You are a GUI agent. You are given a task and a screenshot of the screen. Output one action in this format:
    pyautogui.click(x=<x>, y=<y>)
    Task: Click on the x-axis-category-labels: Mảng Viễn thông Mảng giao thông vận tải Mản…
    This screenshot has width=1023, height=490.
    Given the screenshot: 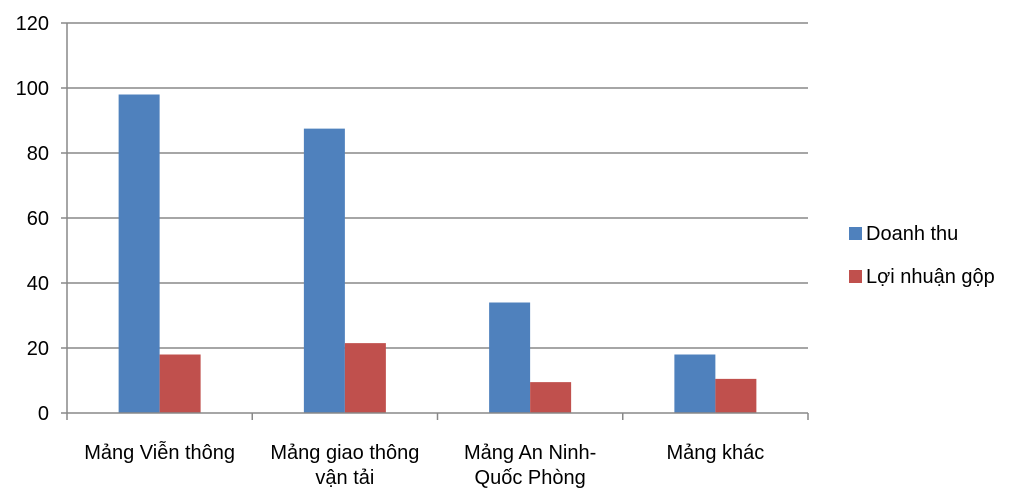 What is the action you would take?
    pyautogui.click(x=424, y=465)
    